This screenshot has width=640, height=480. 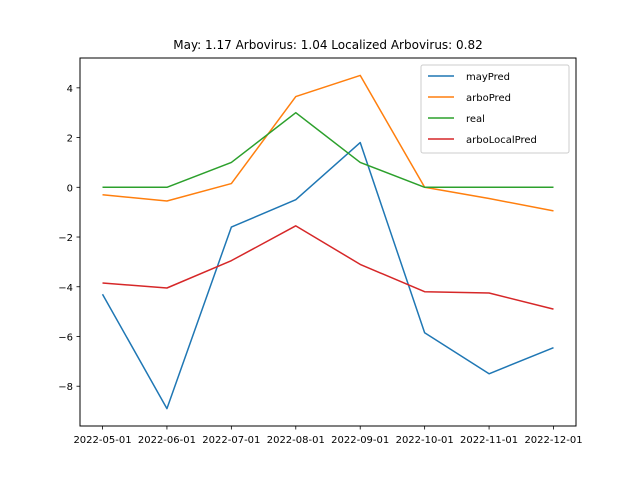 I want to click on legend: mayPred arboPred real arboLocalPred, so click(x=495, y=109).